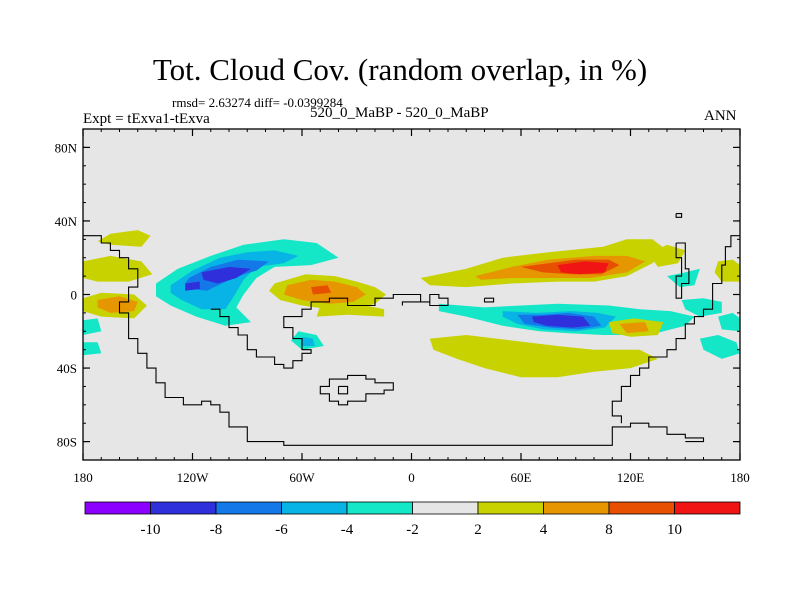 This screenshot has width=800, height=600. I want to click on experiment-label: Expt = tExva1-tExva, so click(146, 119).